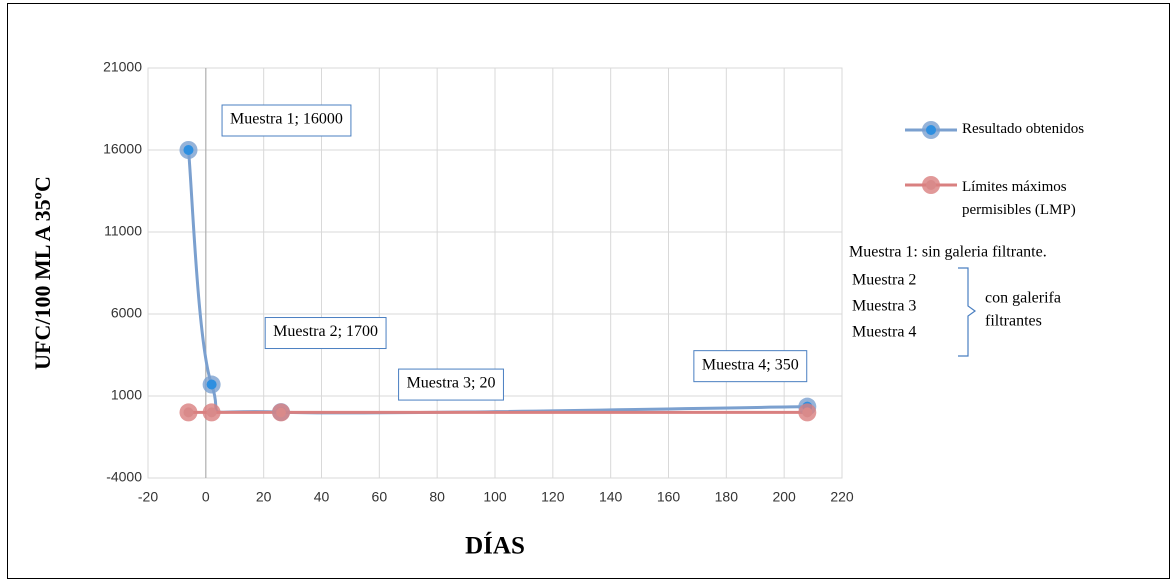 Image resolution: width=1176 pixels, height=582 pixels. I want to click on x-tick-label: -20, so click(148, 497).